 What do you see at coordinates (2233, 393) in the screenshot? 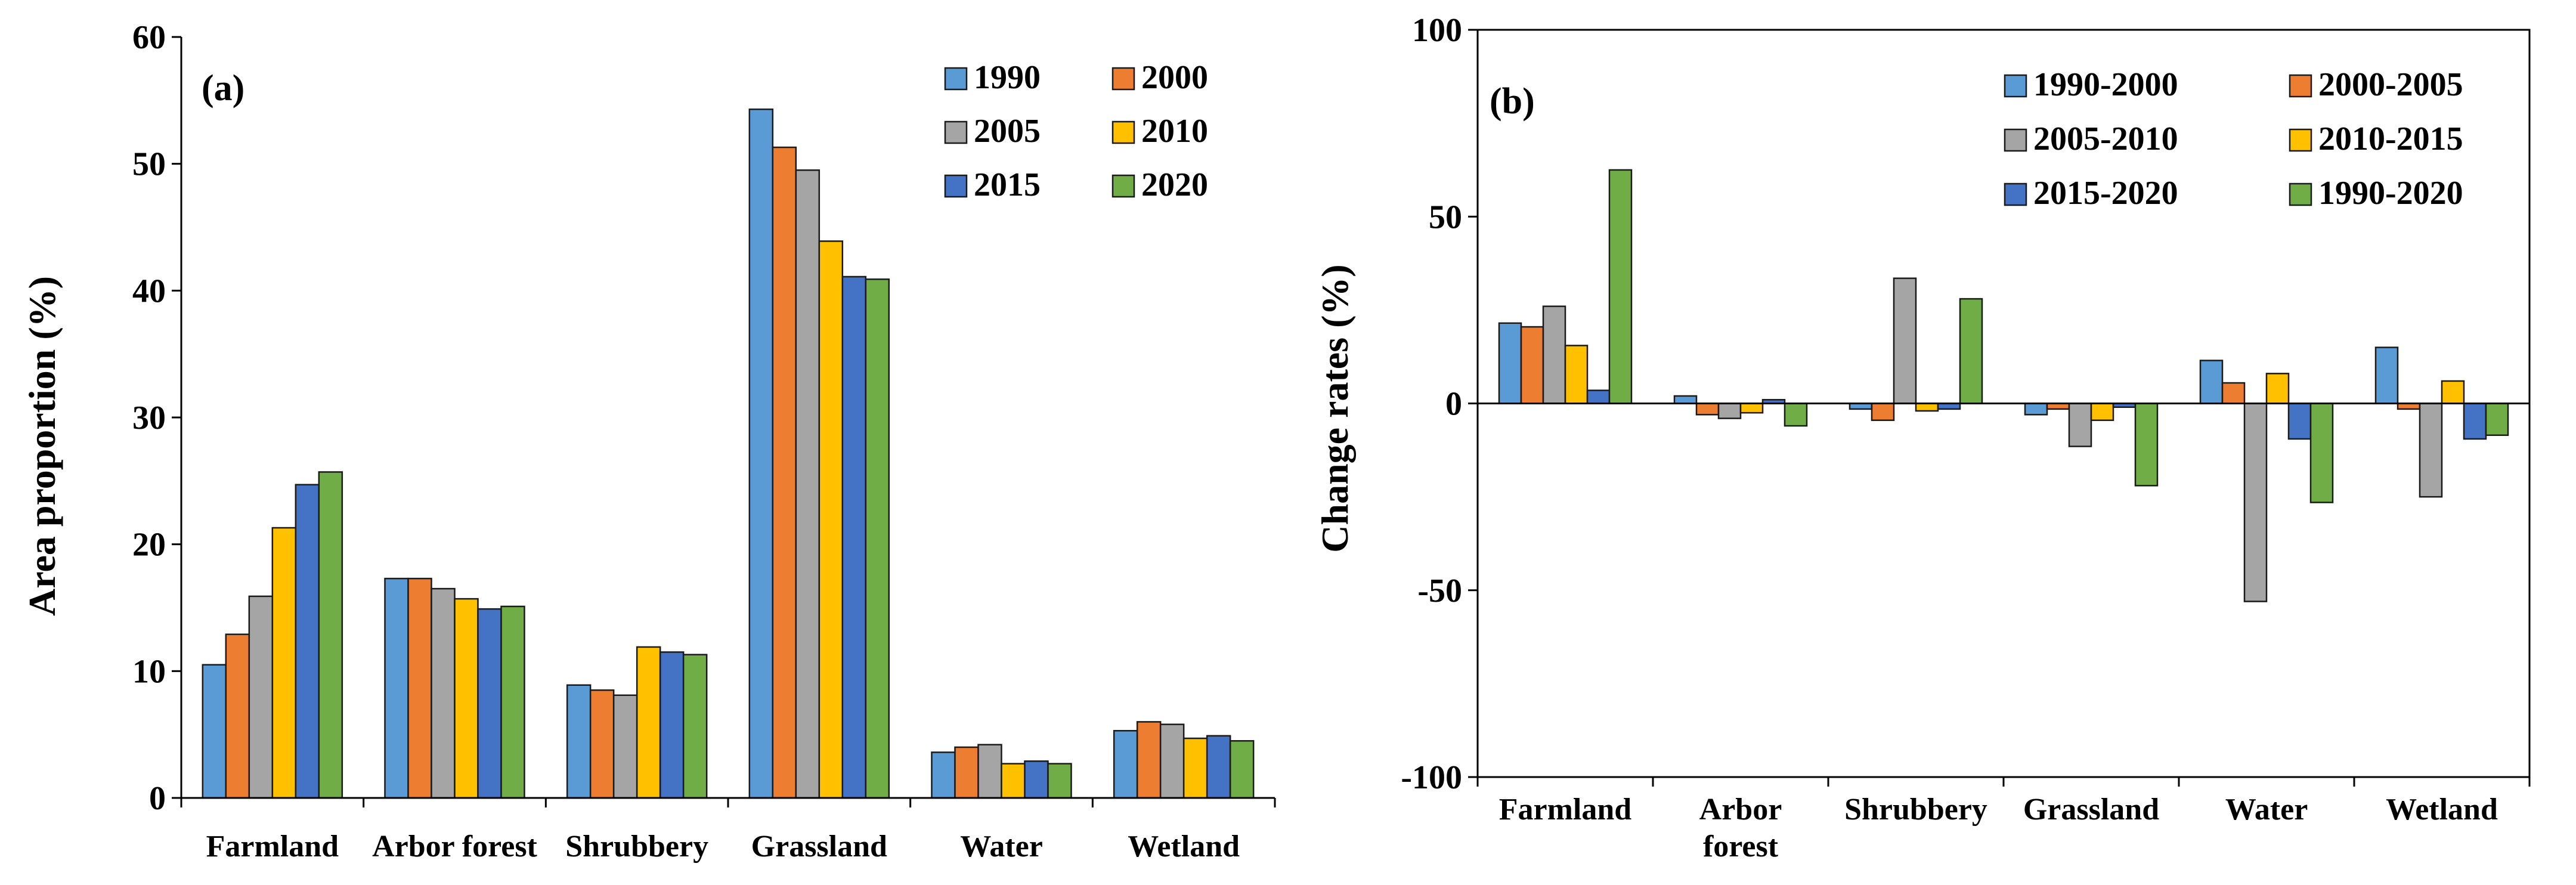
I see `bar-2000-2005-water` at bounding box center [2233, 393].